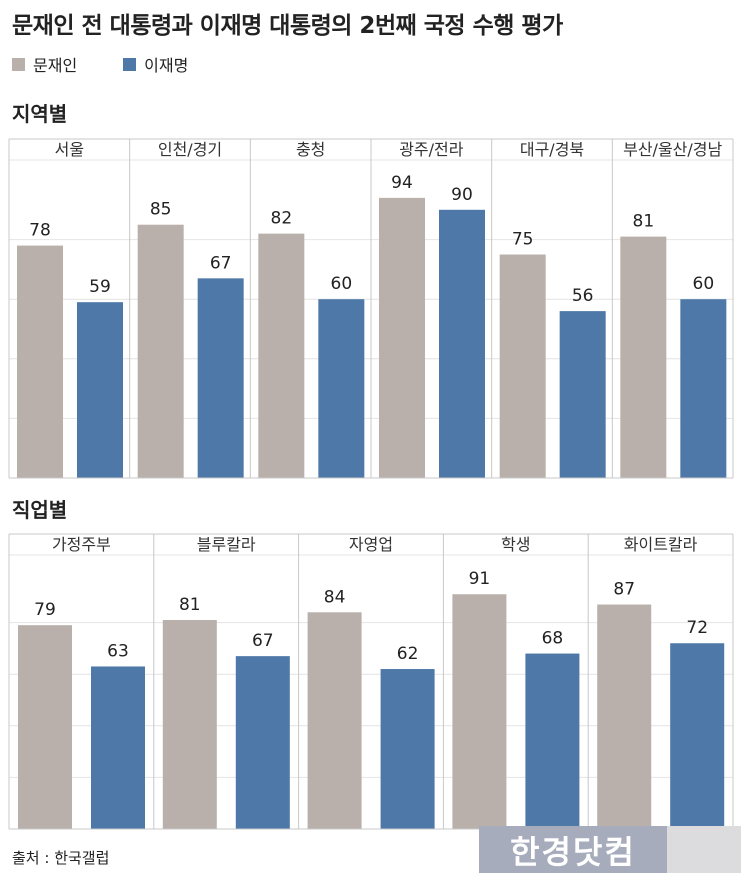 Image resolution: width=745 pixels, height=883 pixels. I want to click on data-label: 68, so click(553, 639).